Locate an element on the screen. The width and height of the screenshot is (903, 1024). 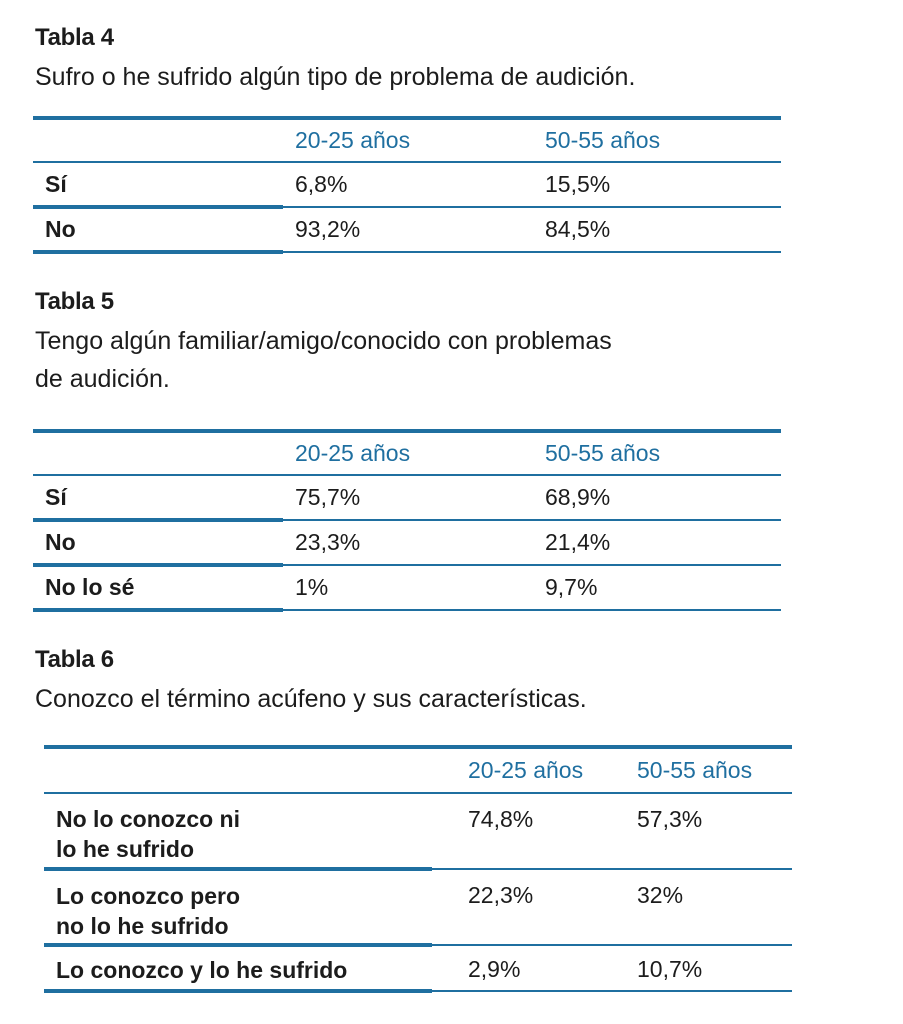
cell-value: 2,9% is located at coordinates (517, 968).